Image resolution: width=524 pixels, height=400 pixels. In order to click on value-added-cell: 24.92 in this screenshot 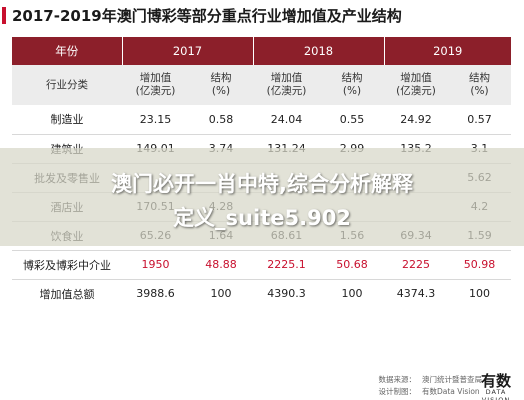, I will do `click(416, 120)`.